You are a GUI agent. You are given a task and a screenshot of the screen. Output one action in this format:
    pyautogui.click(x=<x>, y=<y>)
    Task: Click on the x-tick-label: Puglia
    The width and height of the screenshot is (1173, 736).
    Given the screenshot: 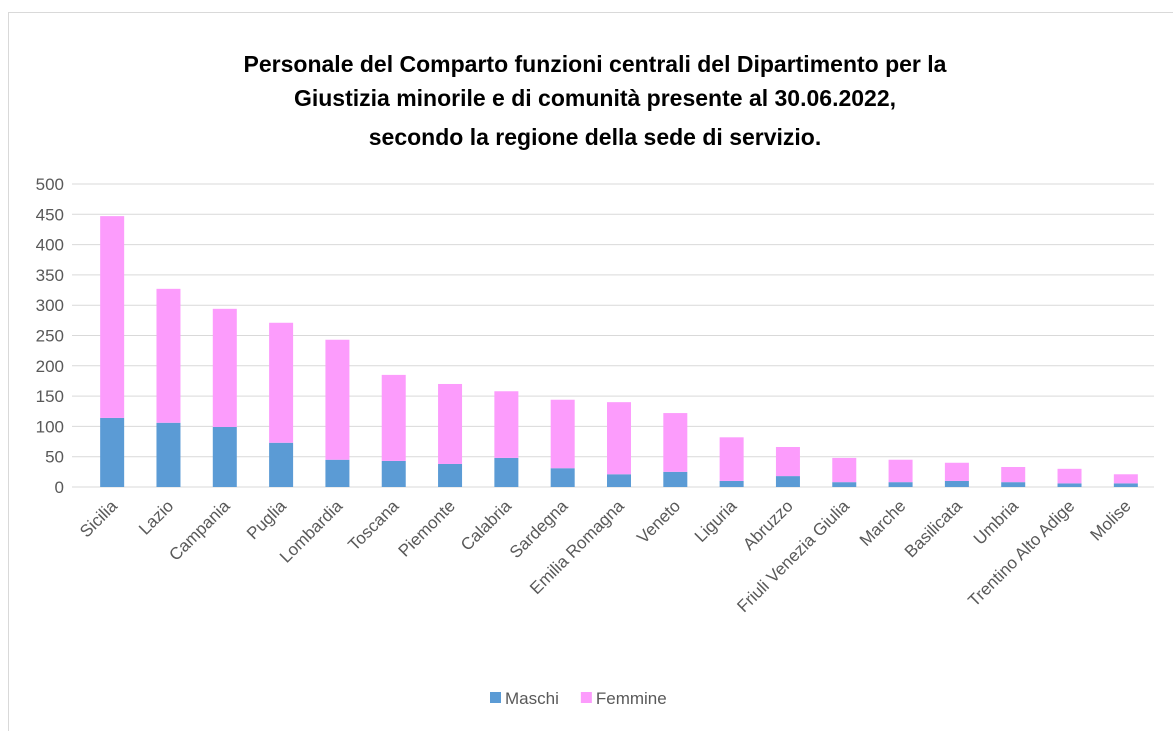 What is the action you would take?
    pyautogui.click(x=266, y=519)
    